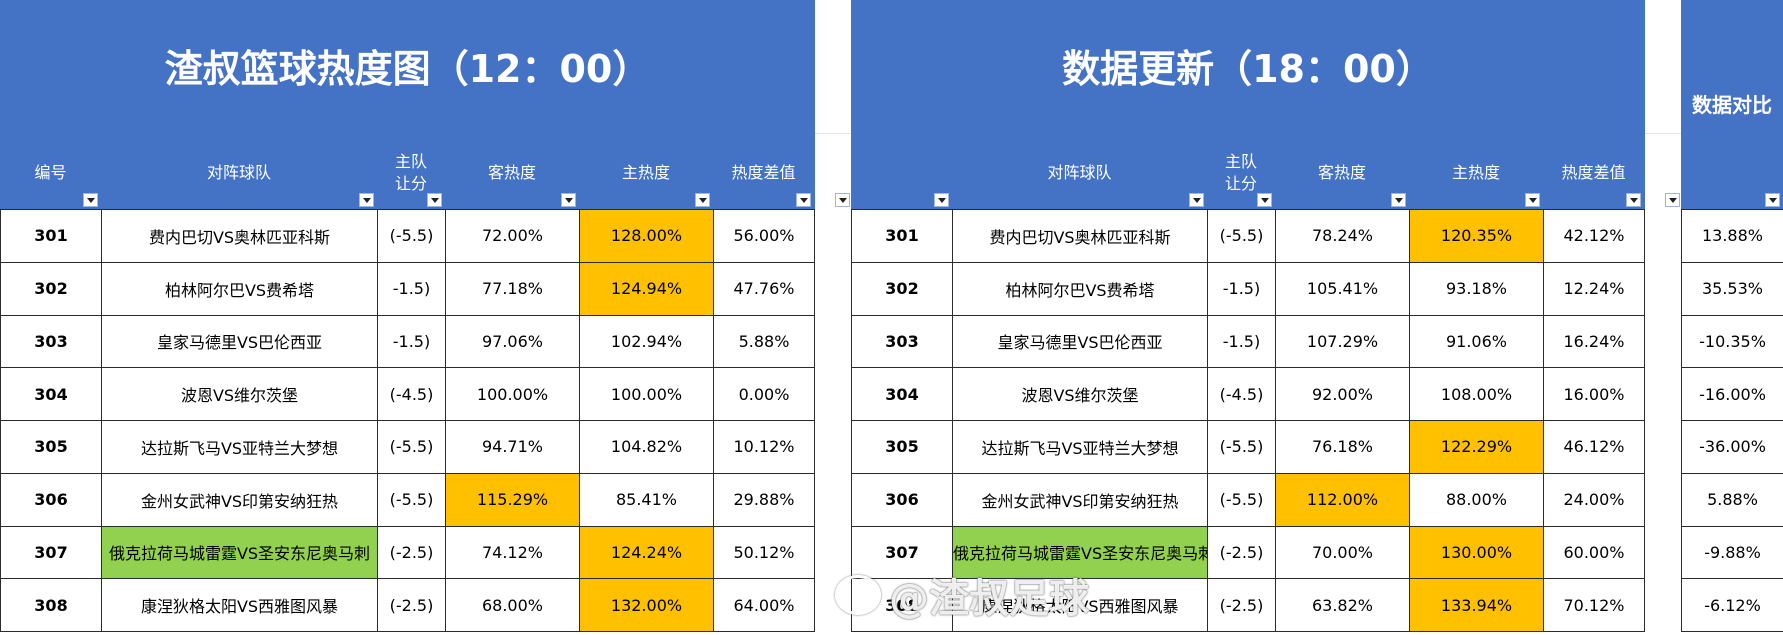 This screenshot has height=635, width=1783. I want to click on home-heat-cell: 130.00%, so click(1476, 552).